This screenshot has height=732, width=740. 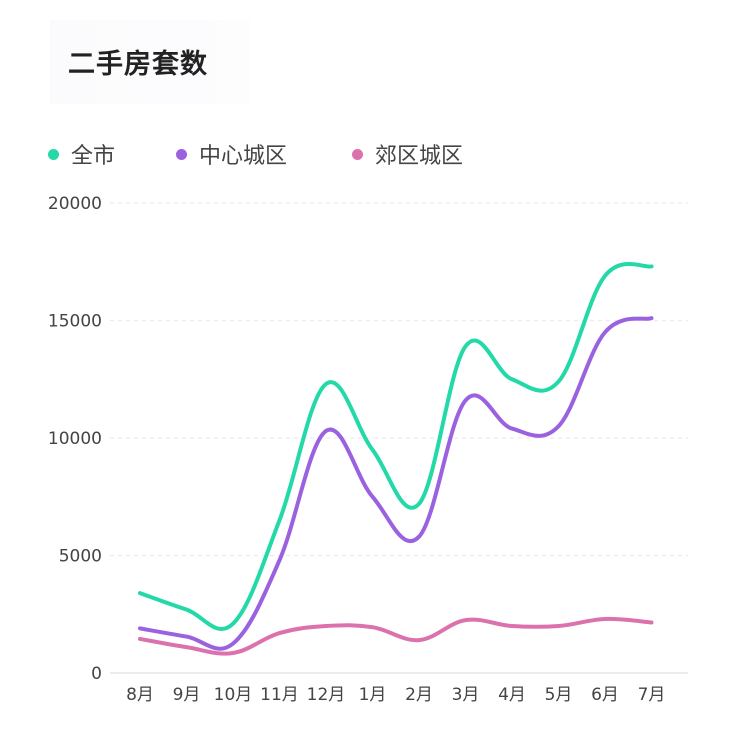 I want to click on legend-dot-suburban-district, so click(x=357, y=154).